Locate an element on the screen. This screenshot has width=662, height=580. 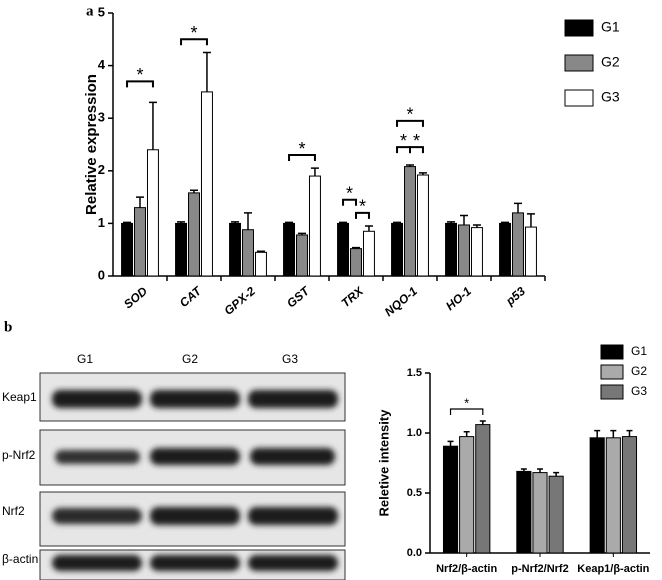
x-tick-label: SOD is located at coordinates (135, 298).